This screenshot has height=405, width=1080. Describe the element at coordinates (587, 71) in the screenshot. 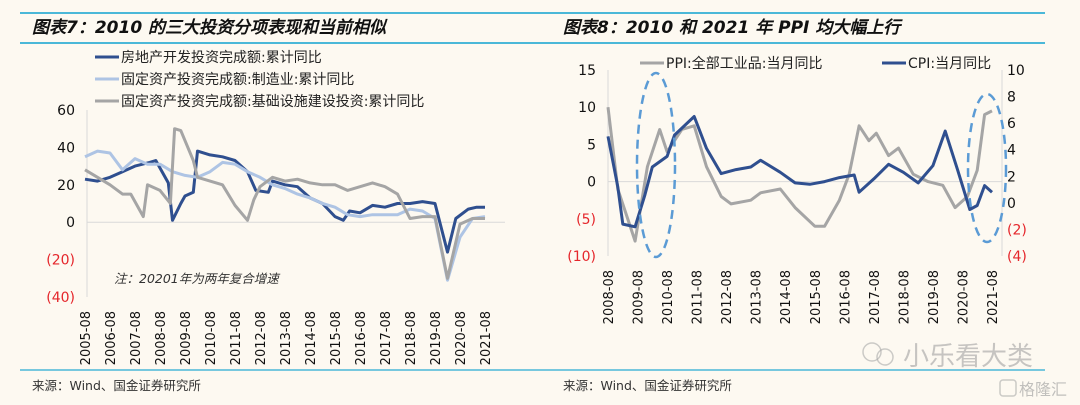

I see `y-tick-label: 15` at that location.